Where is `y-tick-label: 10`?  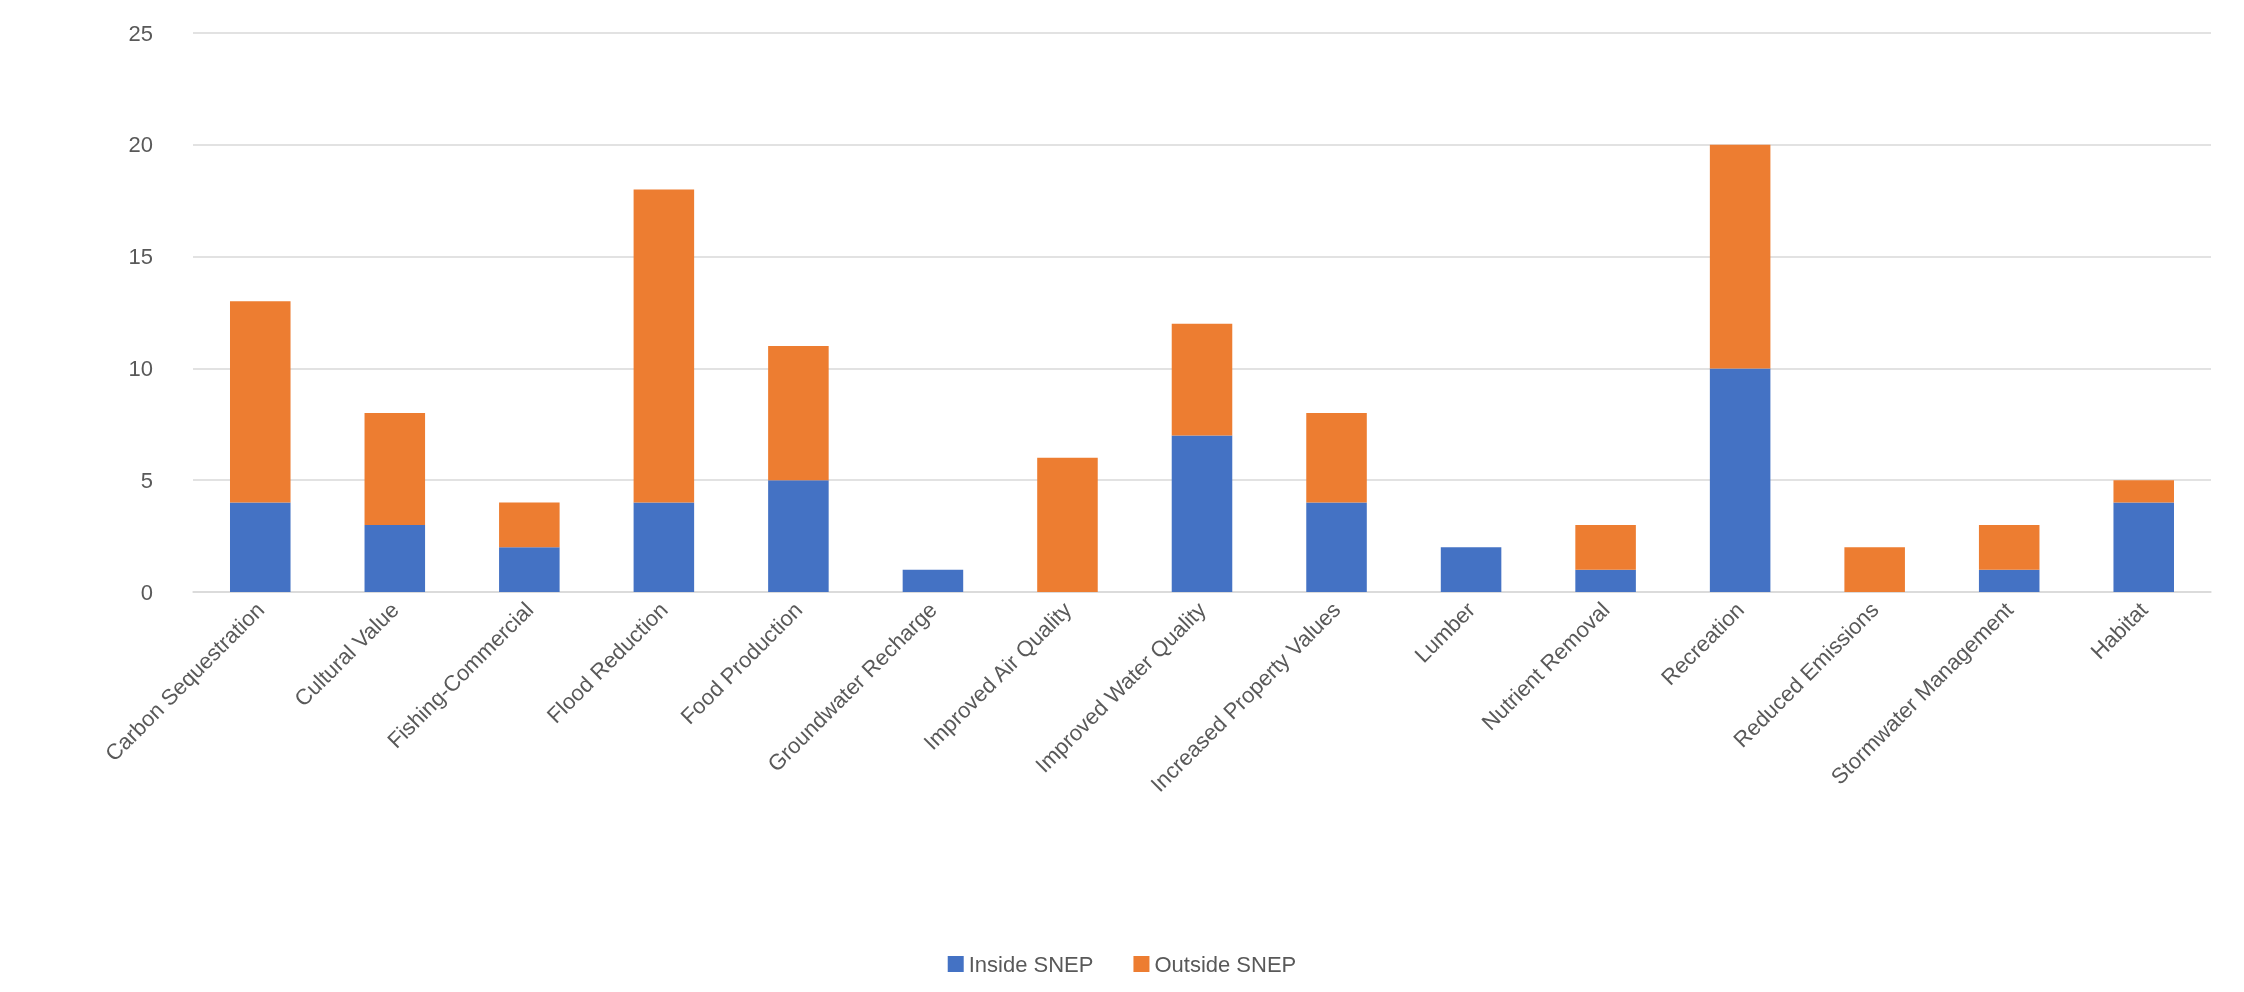
y-tick-label: 10 is located at coordinates (140, 368).